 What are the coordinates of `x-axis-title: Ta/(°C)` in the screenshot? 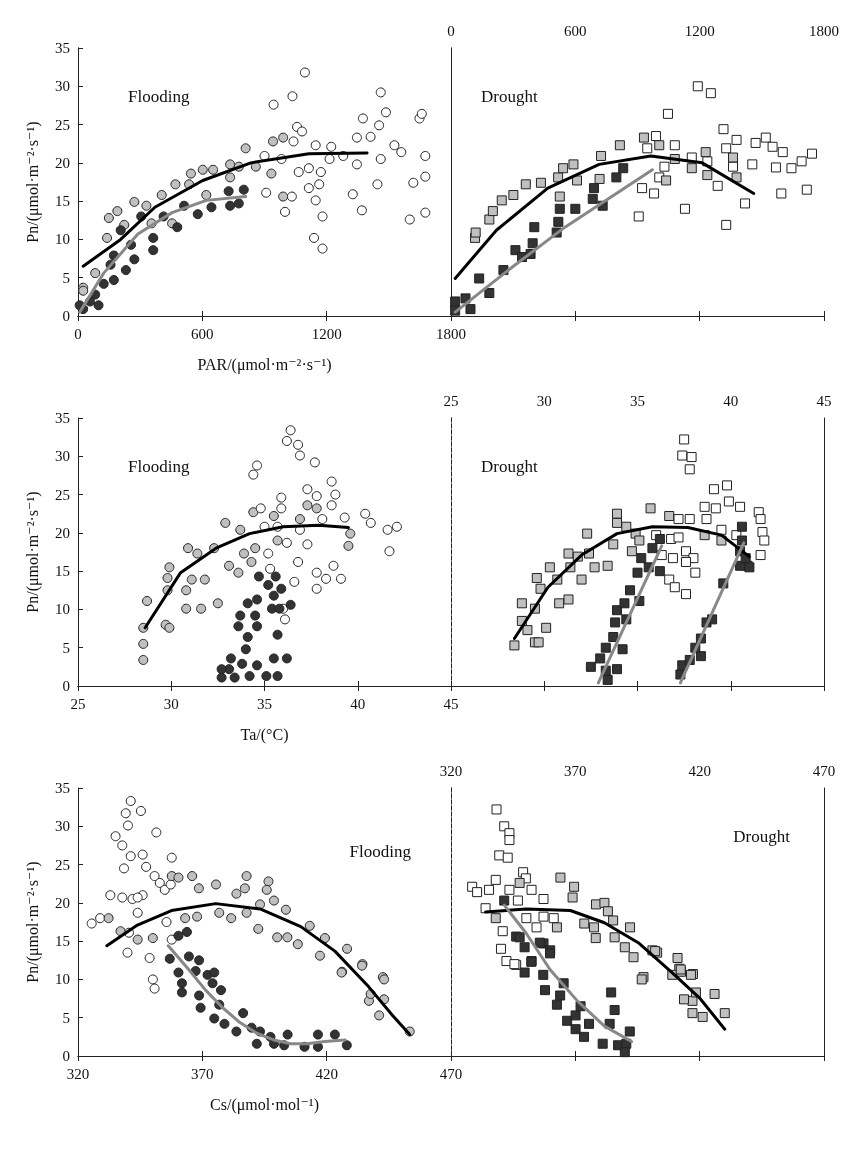 It's located at (264, 734).